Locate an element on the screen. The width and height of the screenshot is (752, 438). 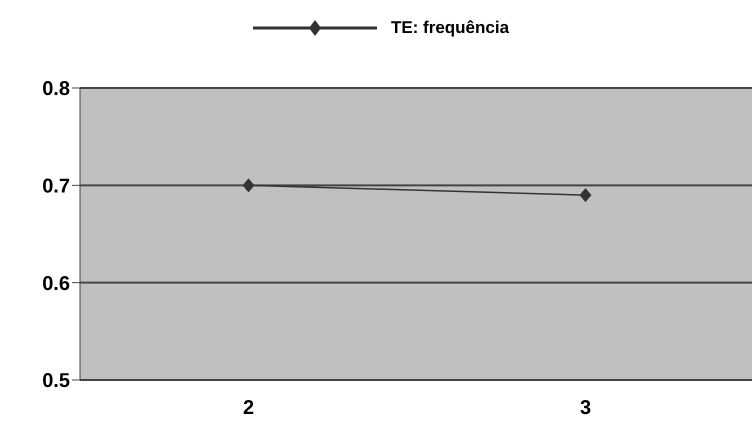
y-tick-label: 0.5 is located at coordinates (56, 381).